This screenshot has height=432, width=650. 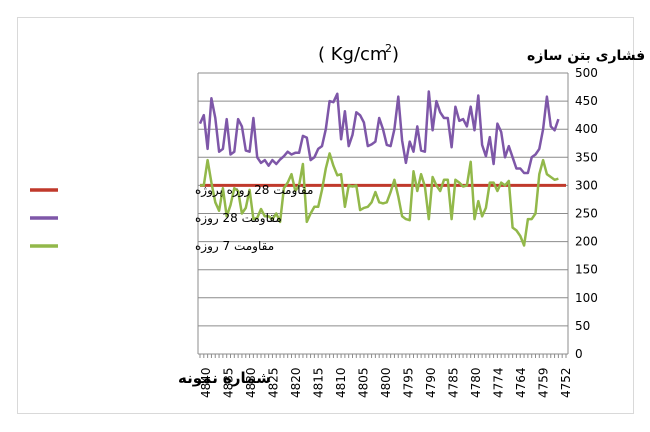 I want to click on y-tick-label: 250, so click(x=586, y=214).